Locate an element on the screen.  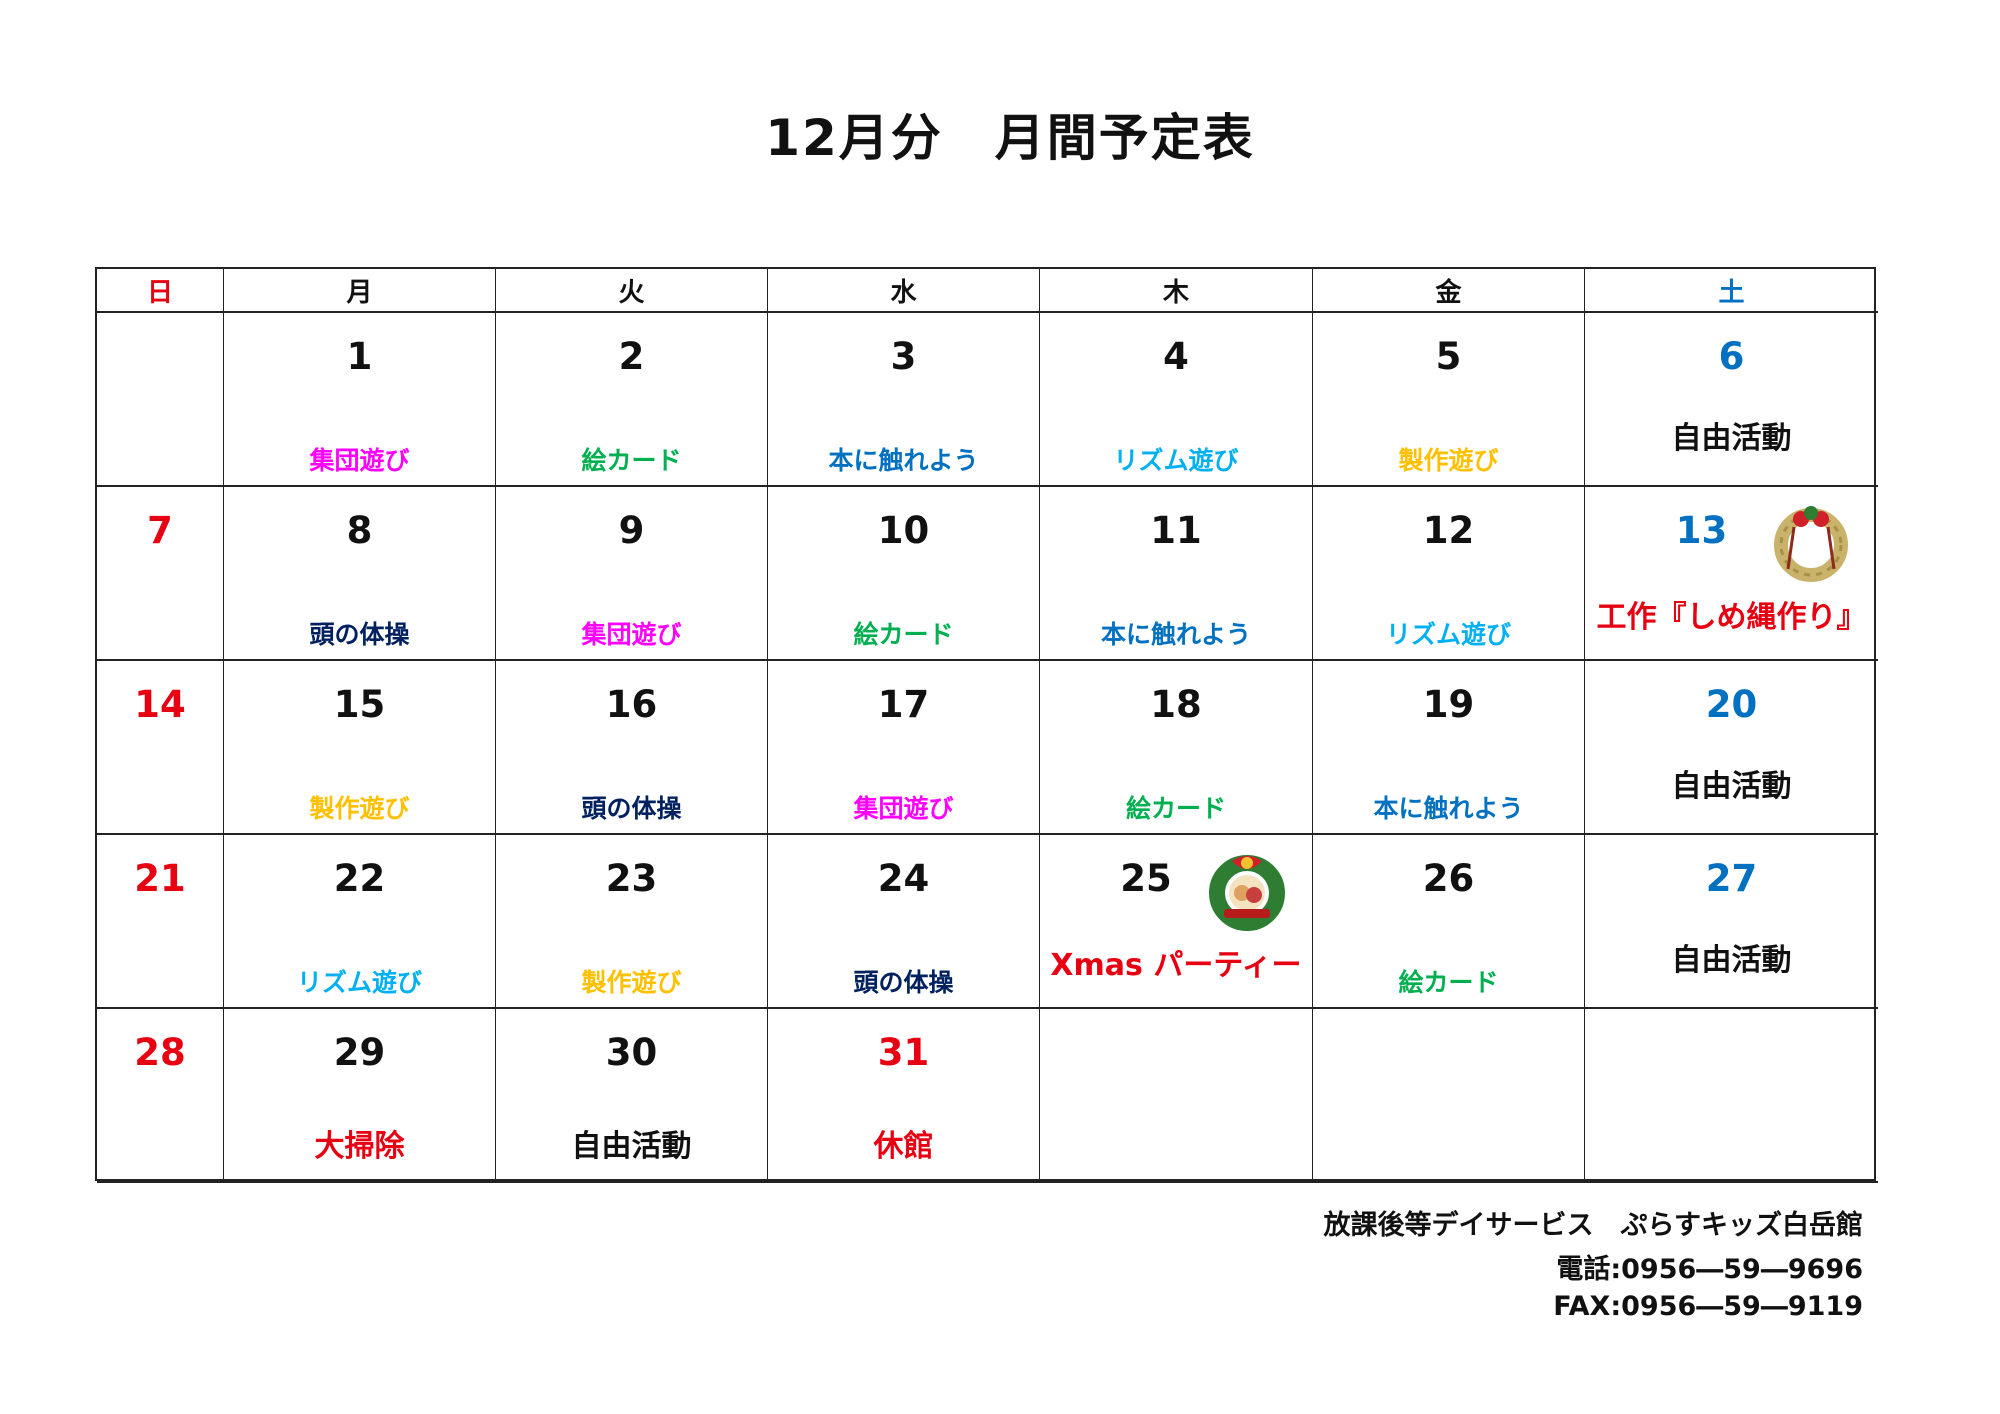
day-number: 20 is located at coordinates (1731, 704).